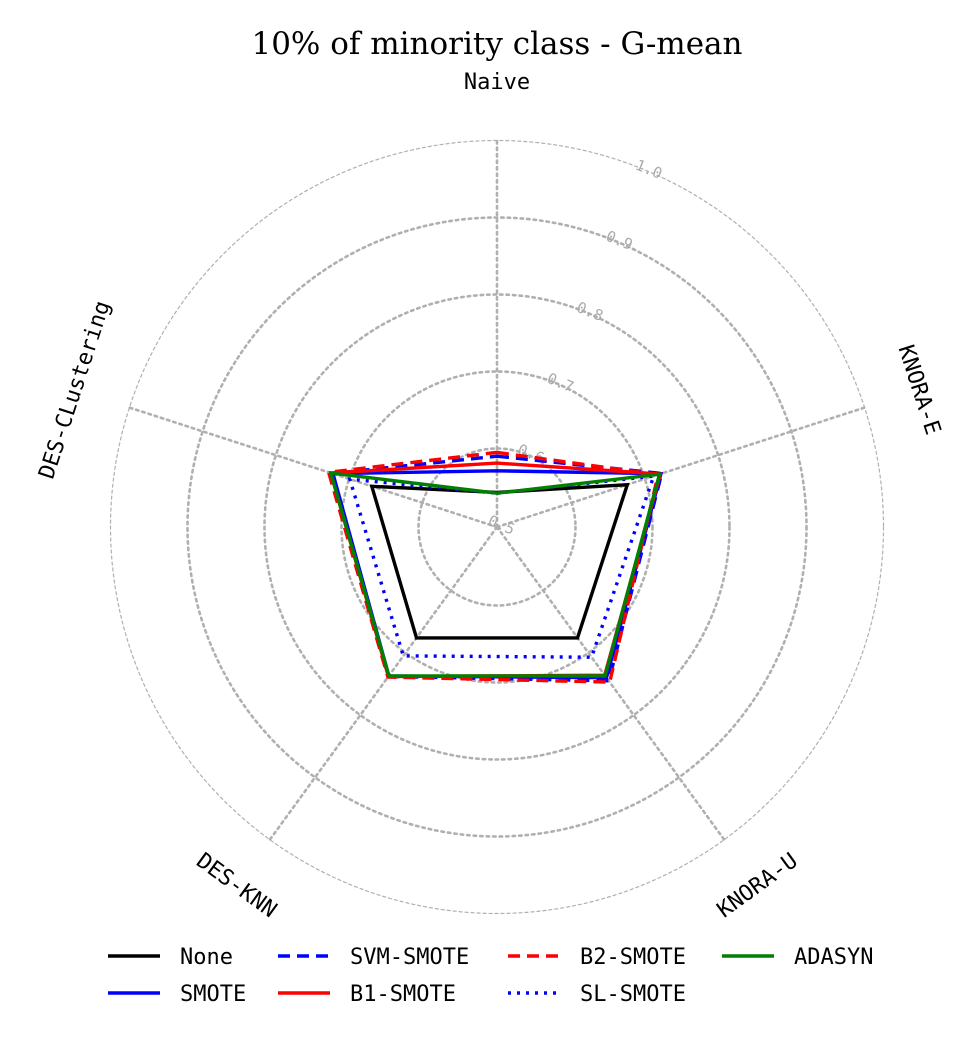 The height and width of the screenshot is (1046, 976). Describe the element at coordinates (496, 44) in the screenshot. I see `chart-title: 10% of minority class - G-mean` at that location.